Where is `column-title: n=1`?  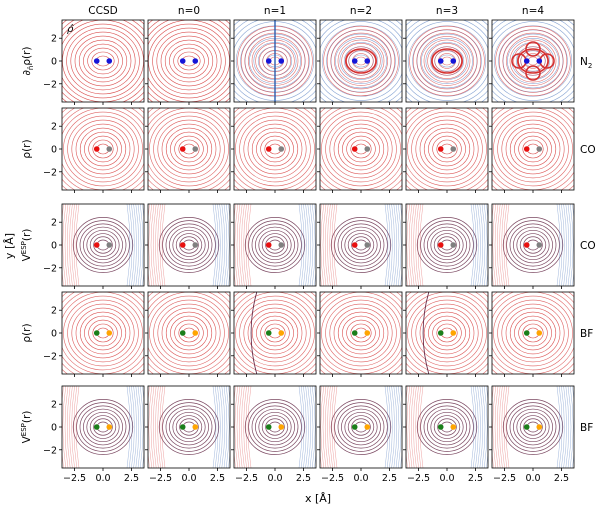 column-title: n=1 is located at coordinates (275, 11).